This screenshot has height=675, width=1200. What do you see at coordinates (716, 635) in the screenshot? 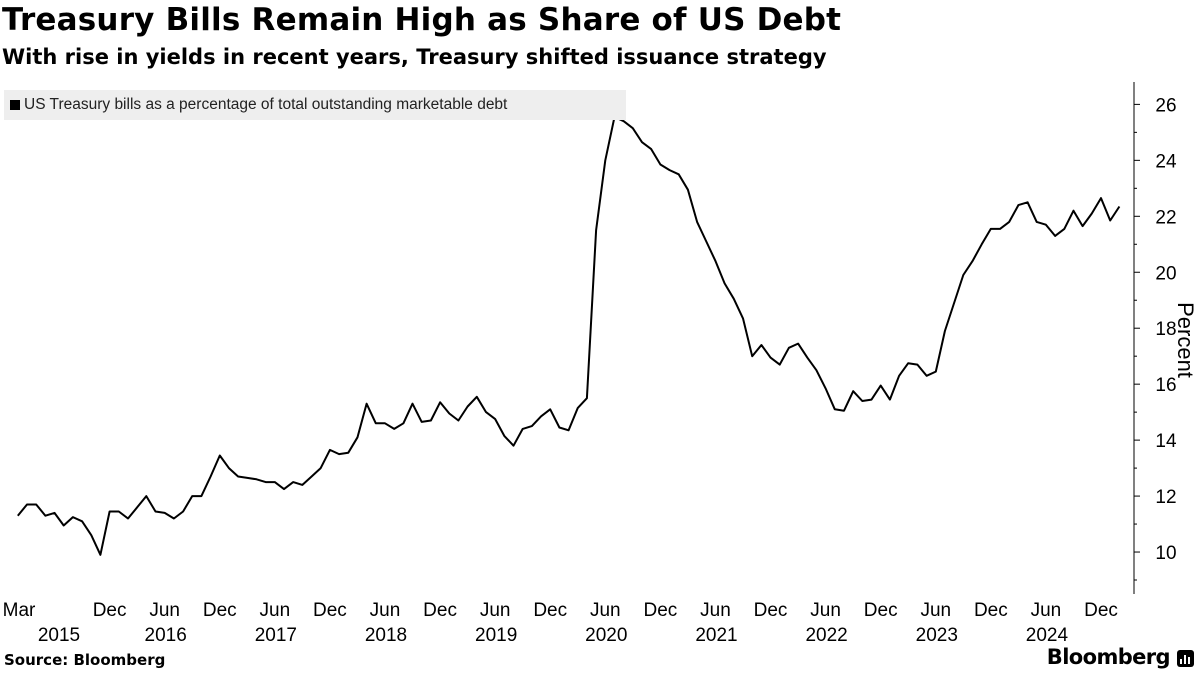
I see `x-year-label: 2021` at bounding box center [716, 635].